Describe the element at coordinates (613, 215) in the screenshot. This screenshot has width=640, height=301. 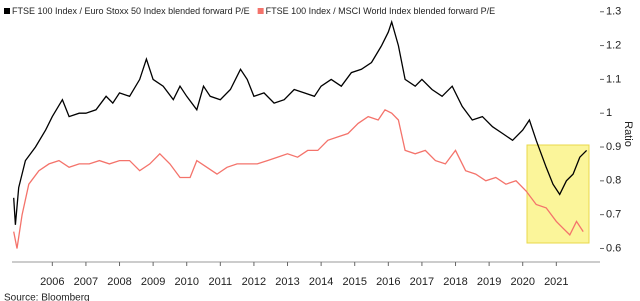
I see `y-tick-label: 0.7` at that location.